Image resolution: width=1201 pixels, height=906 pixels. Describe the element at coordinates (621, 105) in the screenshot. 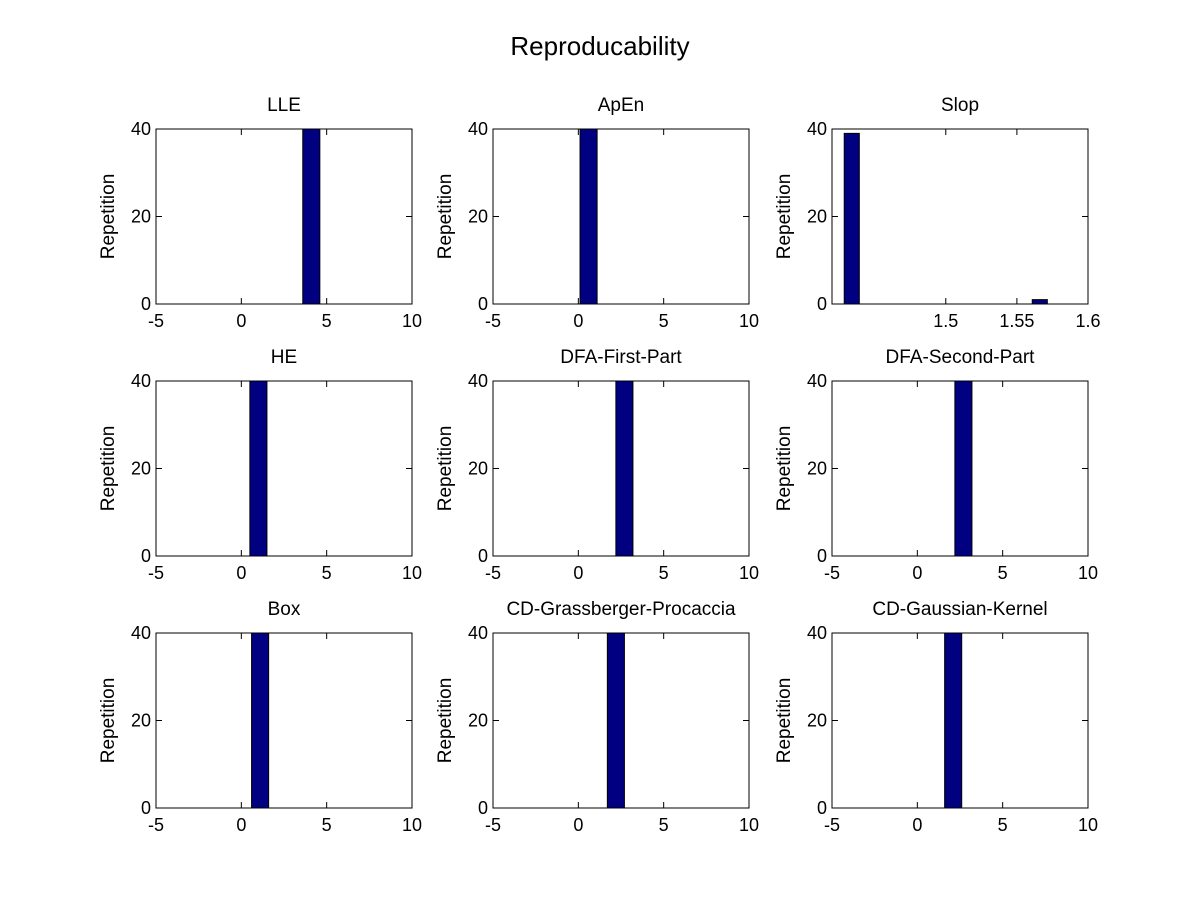

I see `subplot-title: ApEn` at that location.